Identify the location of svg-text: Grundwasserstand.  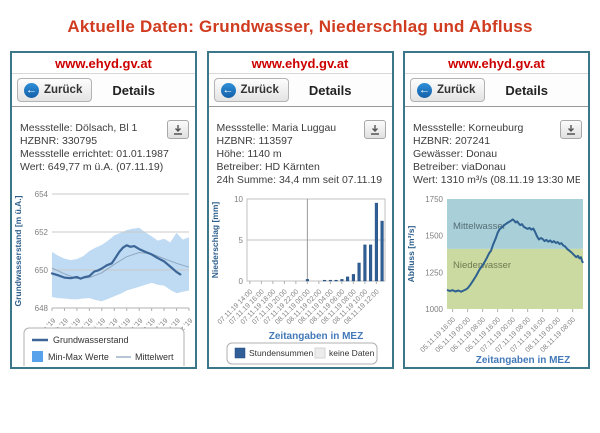
(91, 340).